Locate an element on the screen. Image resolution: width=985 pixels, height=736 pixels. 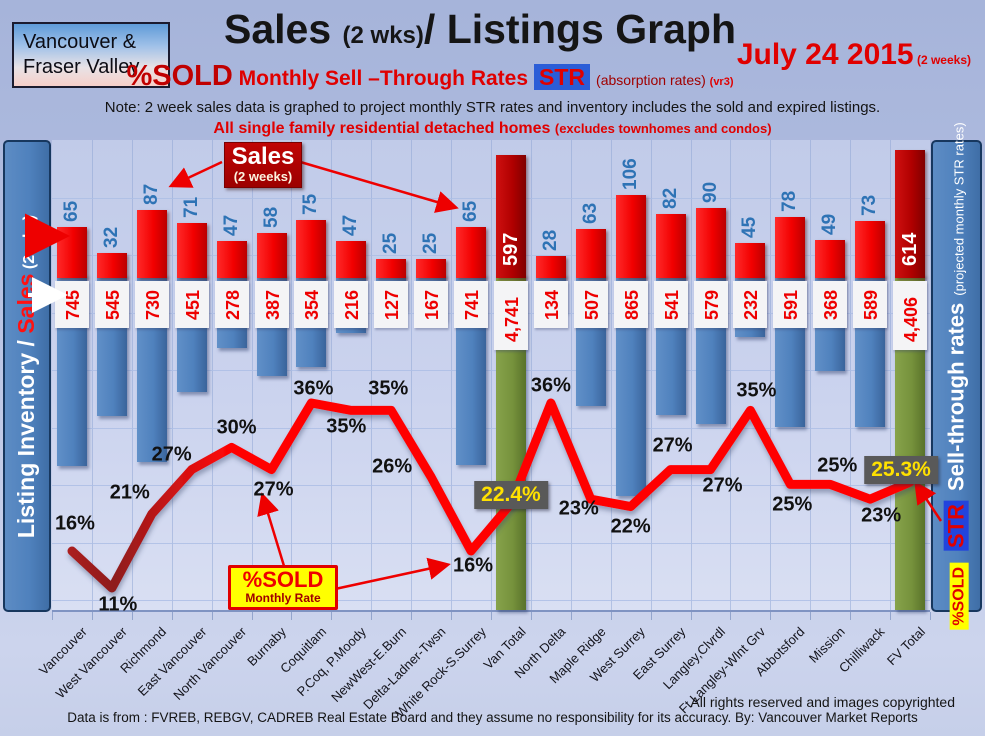
sales-value-label: 63 is located at coordinates (590, 213).